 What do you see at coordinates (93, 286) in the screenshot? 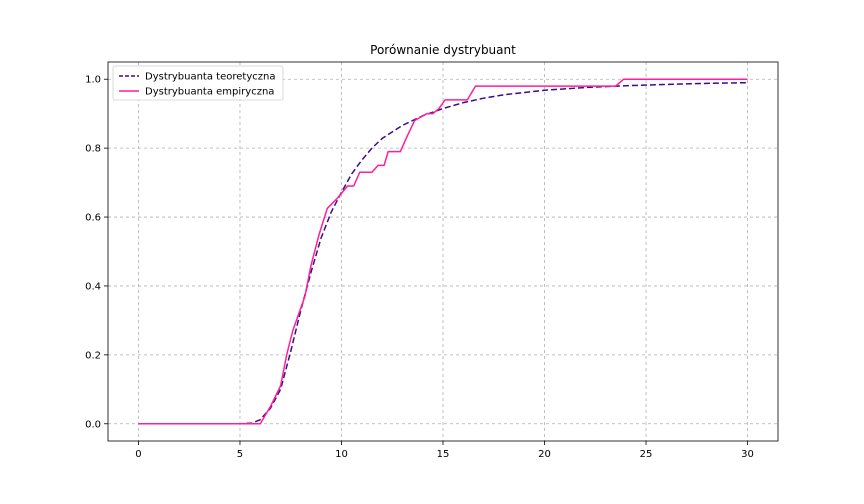
I see `y-tick-label: 0.4` at bounding box center [93, 286].